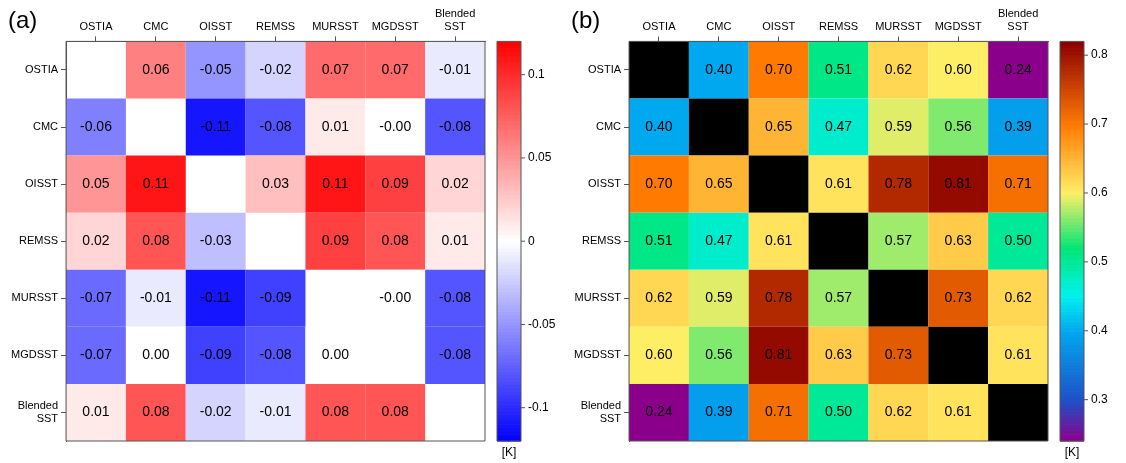 This screenshot has height=463, width=1126. I want to click on color-bar-label: 0.7, so click(1100, 123).